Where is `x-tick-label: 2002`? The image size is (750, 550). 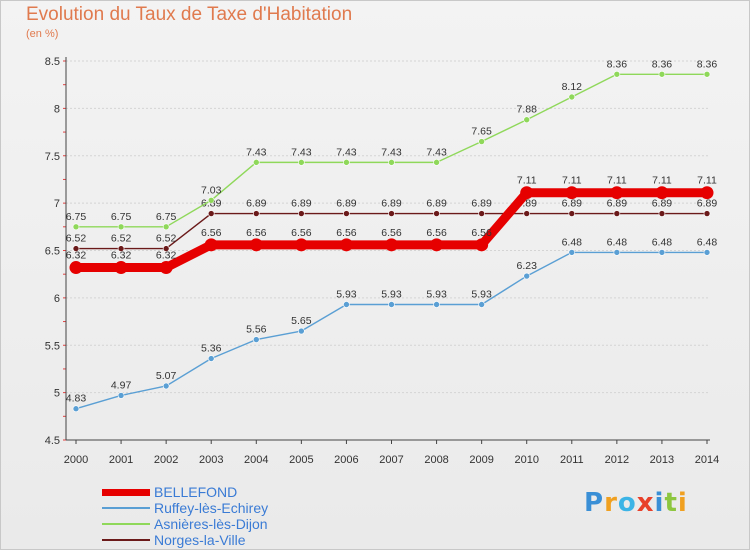 x-tick-label: 2002 is located at coordinates (166, 460).